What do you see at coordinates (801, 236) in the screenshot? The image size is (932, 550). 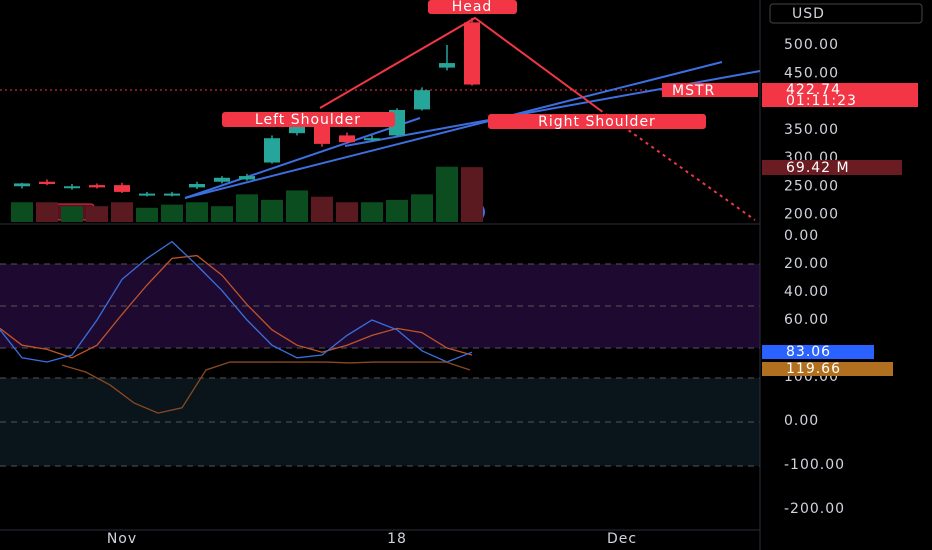 I see `oscillator-tick: 0.00` at bounding box center [801, 236].